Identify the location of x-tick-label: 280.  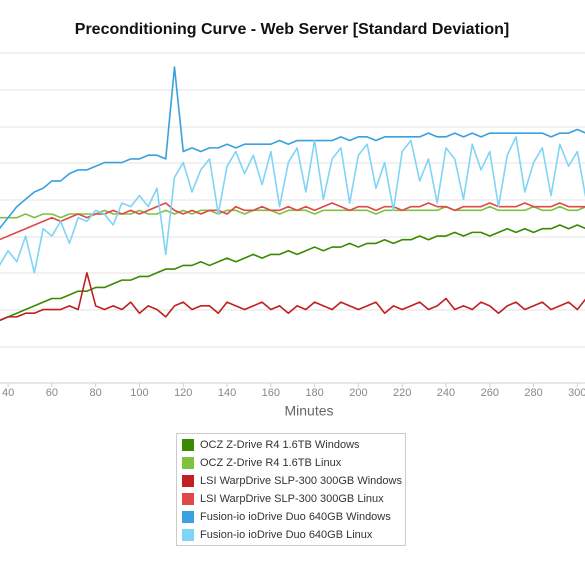
(533, 393).